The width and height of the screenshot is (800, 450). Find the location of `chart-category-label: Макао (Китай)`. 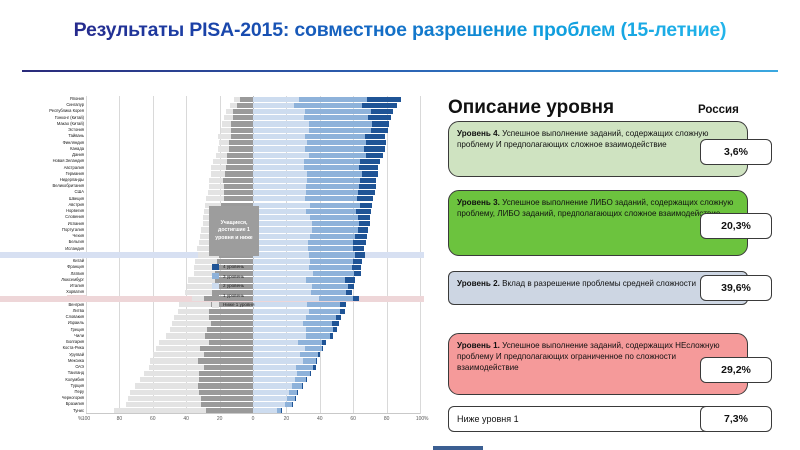

chart-category-label: Макао (Китай) is located at coordinates (70, 123).